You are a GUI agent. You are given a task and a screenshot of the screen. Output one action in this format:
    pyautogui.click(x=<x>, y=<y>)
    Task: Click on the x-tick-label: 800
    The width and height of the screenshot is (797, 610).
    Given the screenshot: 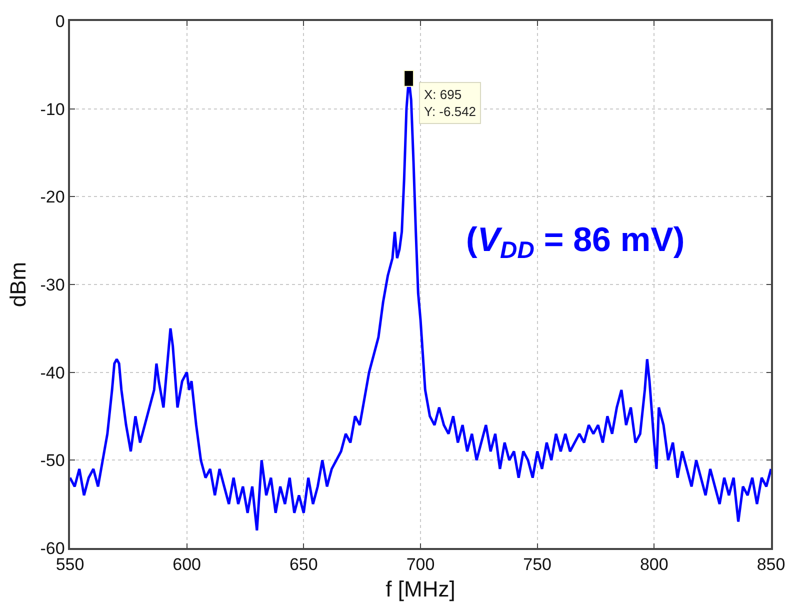 What is the action you would take?
    pyautogui.click(x=654, y=564)
    